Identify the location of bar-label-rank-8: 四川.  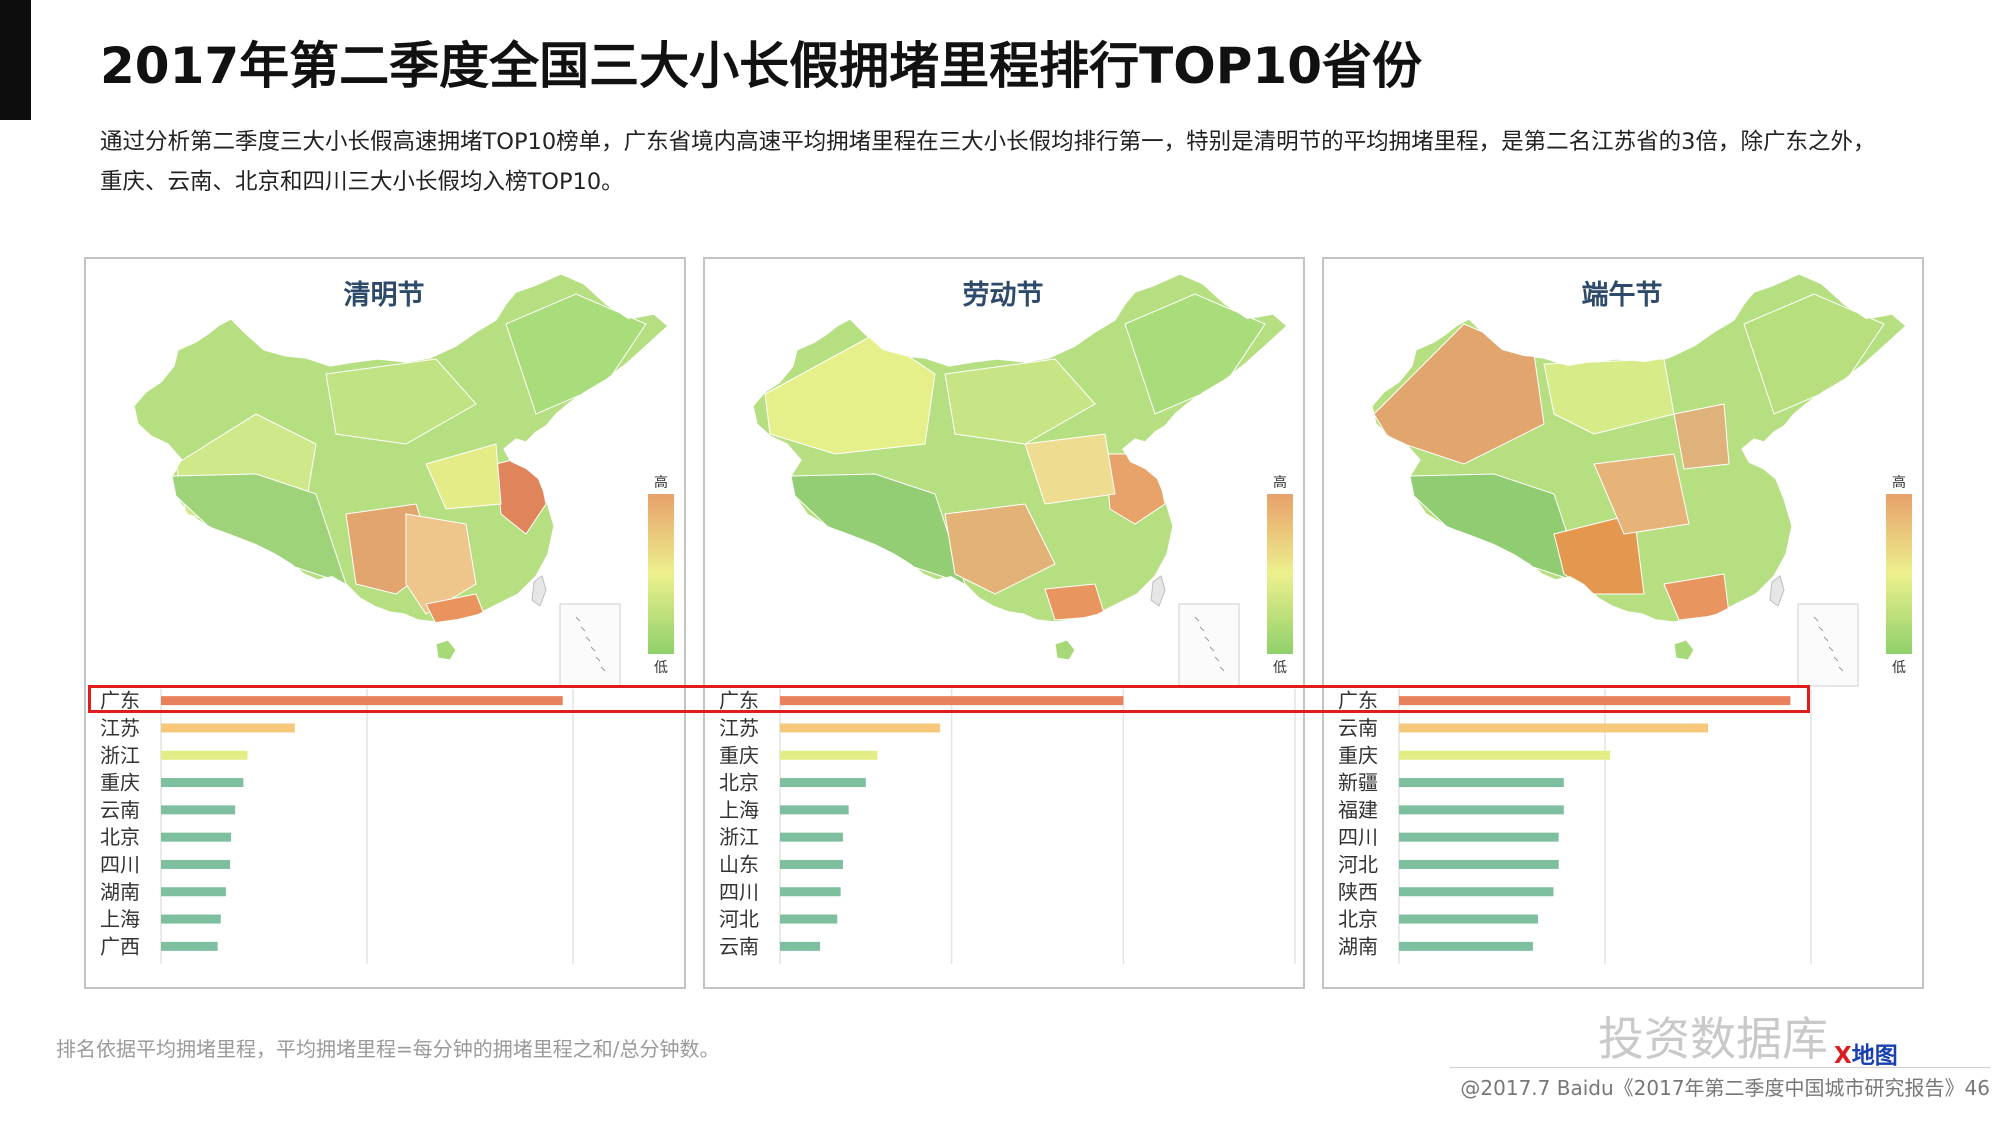
(739, 892).